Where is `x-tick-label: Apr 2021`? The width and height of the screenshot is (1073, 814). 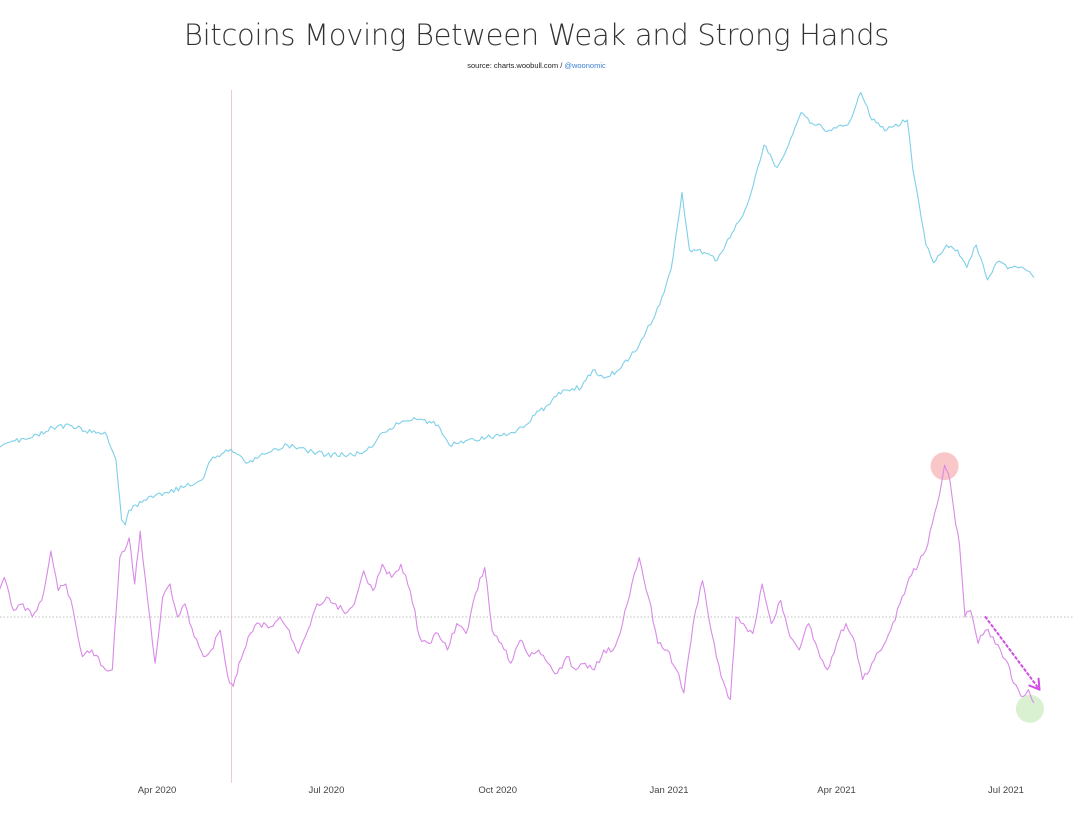 x-tick-label: Apr 2021 is located at coordinates (836, 790).